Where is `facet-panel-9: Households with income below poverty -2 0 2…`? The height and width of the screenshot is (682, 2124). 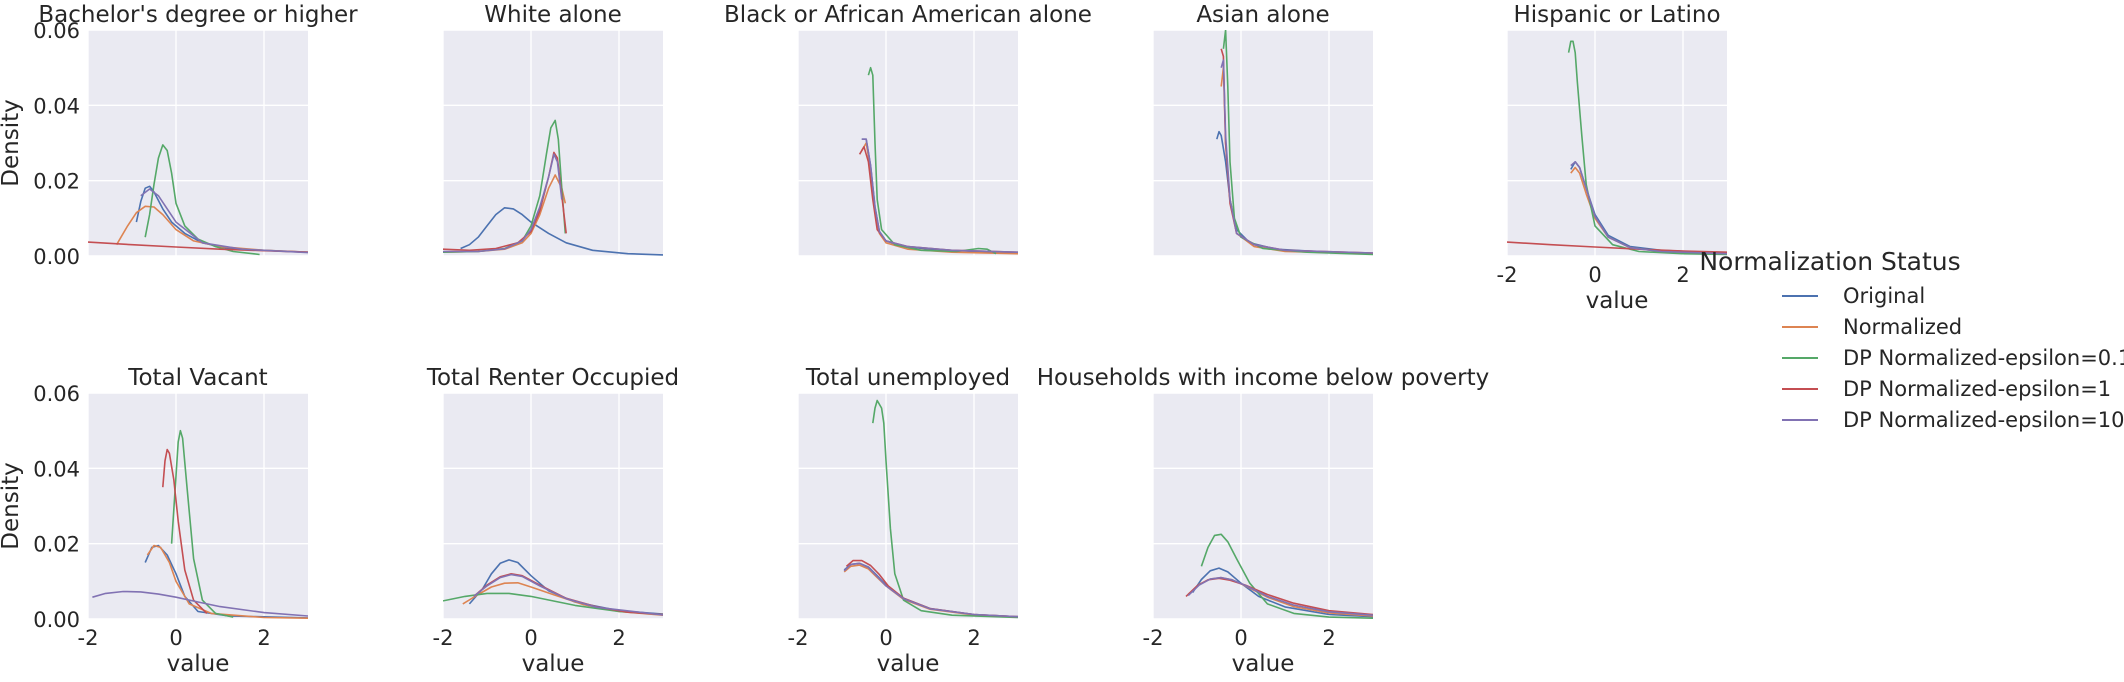 facet-panel-9: Households with income below poverty -2 0 2… is located at coordinates (1263, 521).